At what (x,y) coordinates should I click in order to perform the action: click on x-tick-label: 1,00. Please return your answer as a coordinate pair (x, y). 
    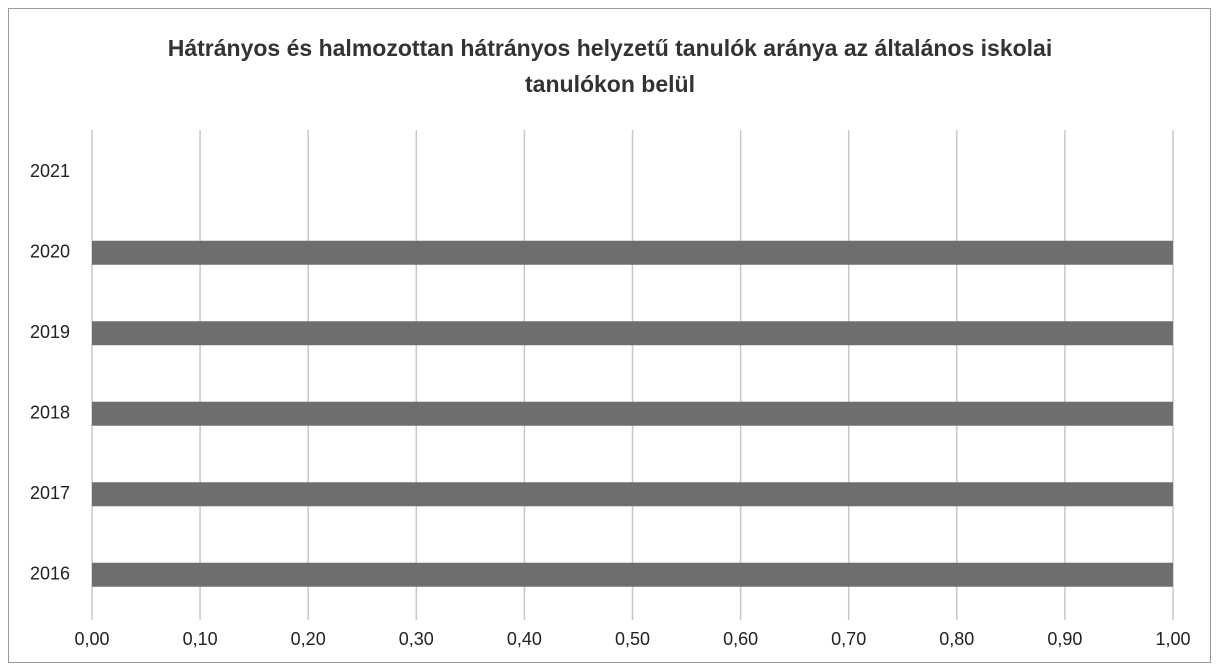
    Looking at the image, I should click on (1172, 639).